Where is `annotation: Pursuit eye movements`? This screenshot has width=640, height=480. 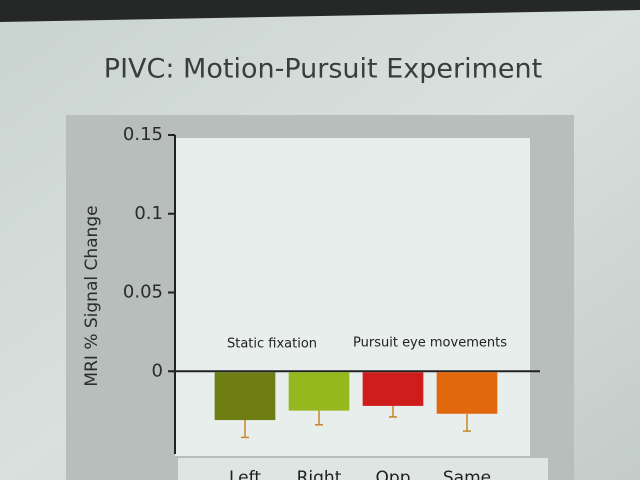
annotation: Pursuit eye movements is located at coordinates (430, 343).